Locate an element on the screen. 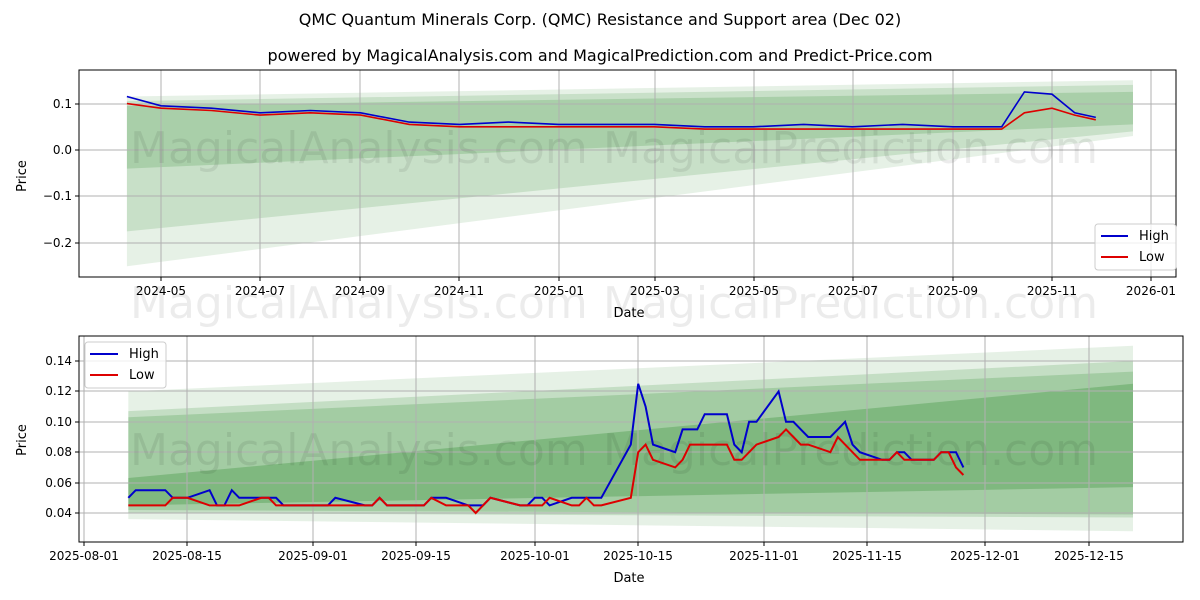 This screenshot has height=600, width=1200. watermark-prediction: MagicalPrediction.com is located at coordinates (850, 148).